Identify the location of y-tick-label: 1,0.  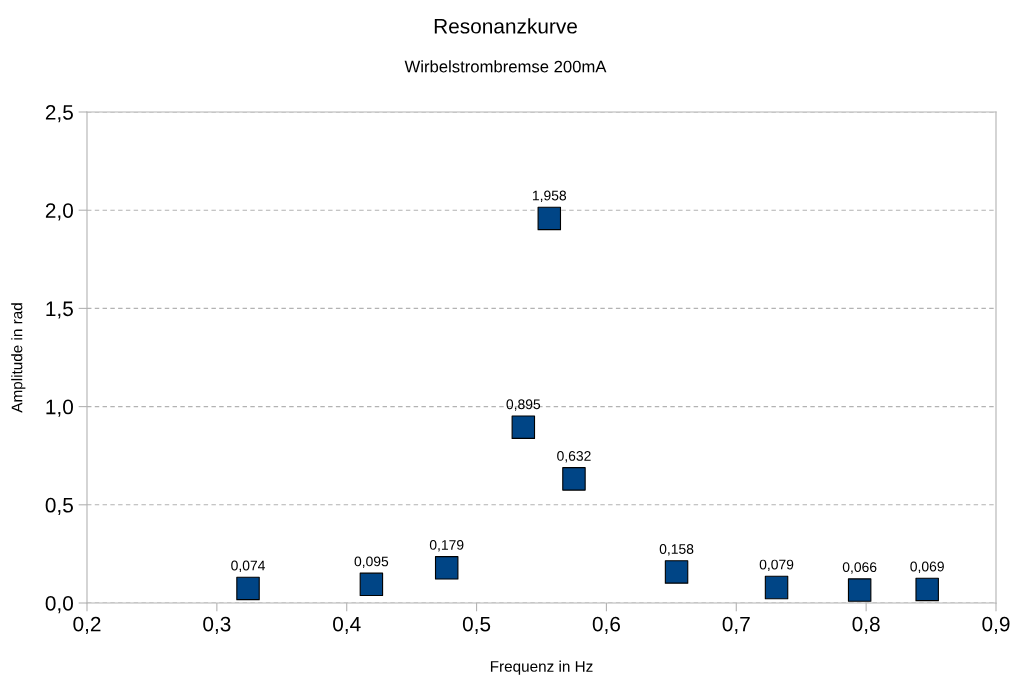
(59, 408).